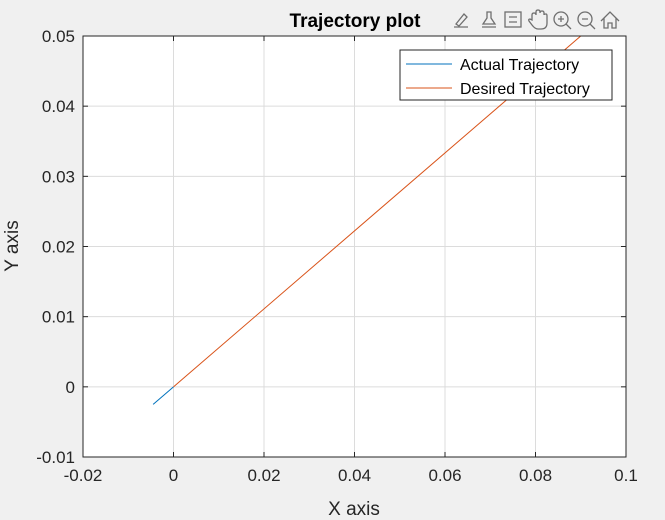  I want to click on x-tick-label: 0.04, so click(354, 475).